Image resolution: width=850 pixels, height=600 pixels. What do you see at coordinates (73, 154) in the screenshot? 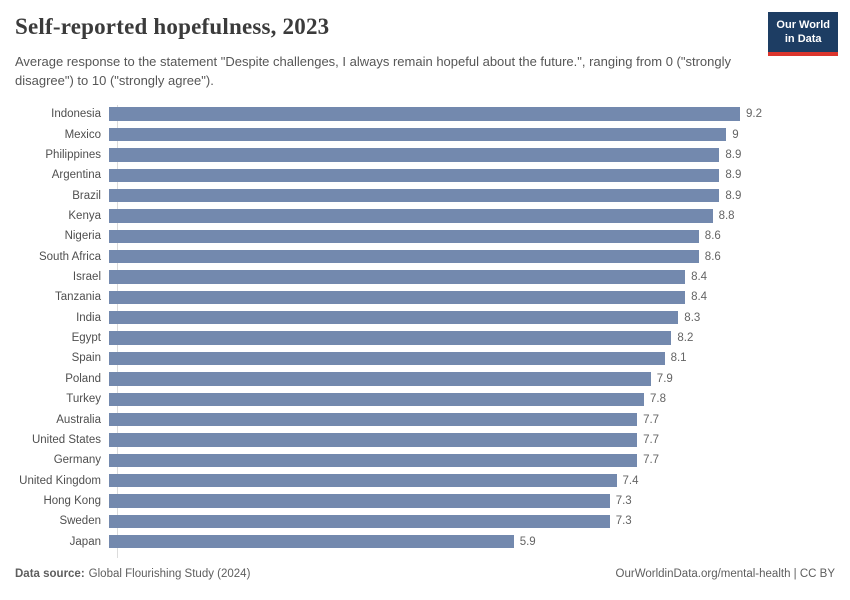
I see `country-label: Philippines` at bounding box center [73, 154].